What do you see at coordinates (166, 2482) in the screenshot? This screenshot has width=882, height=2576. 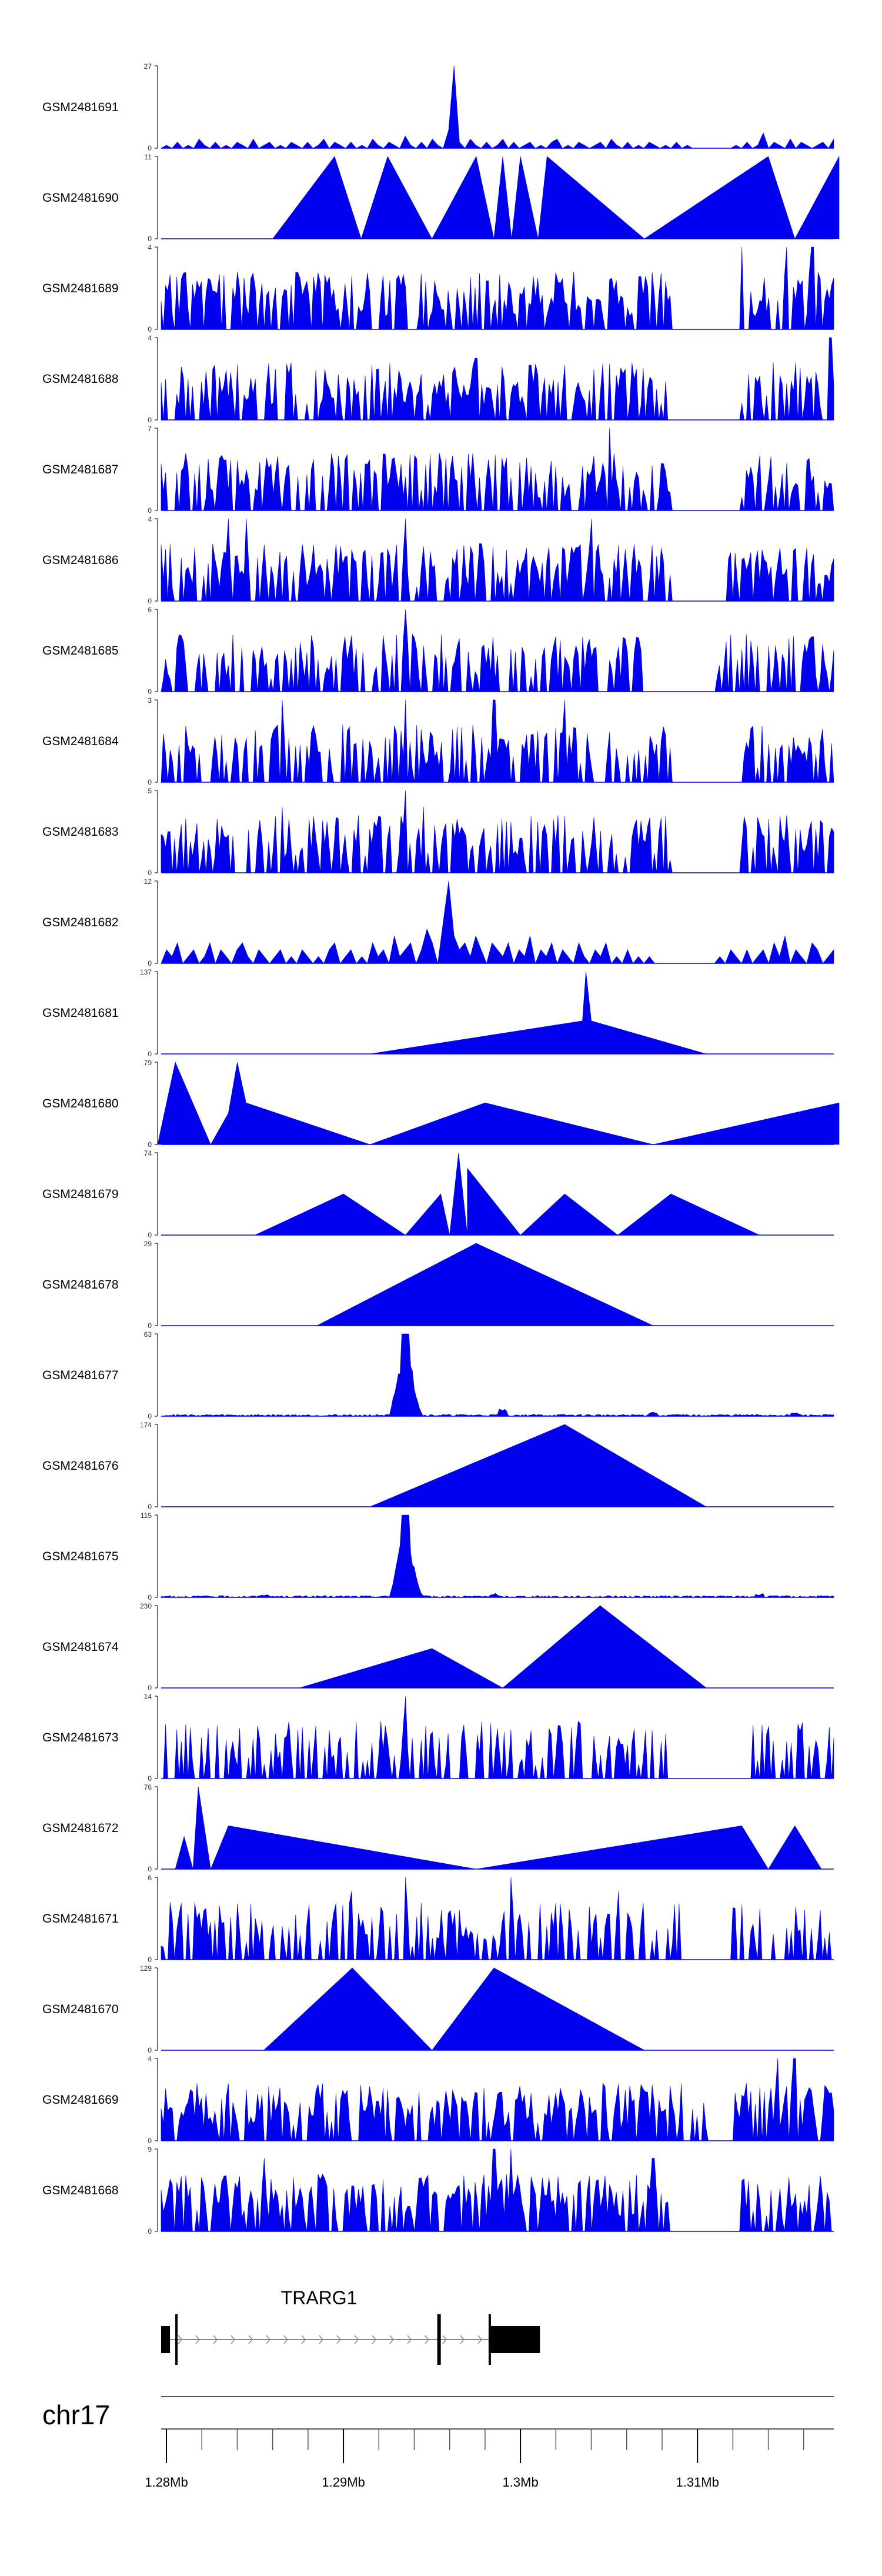 I see `axis-tick-label: 1.28Mb` at bounding box center [166, 2482].